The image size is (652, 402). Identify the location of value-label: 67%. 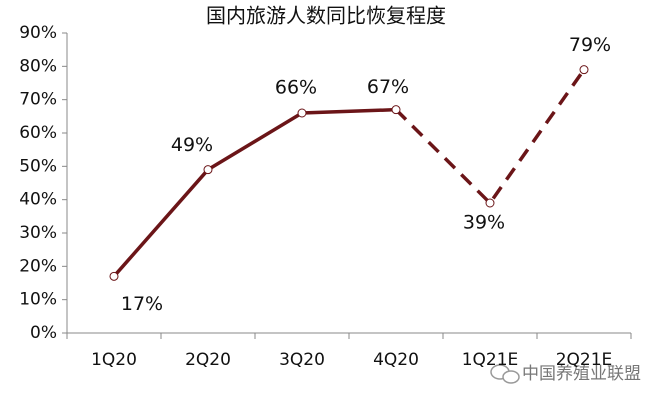
(388, 87).